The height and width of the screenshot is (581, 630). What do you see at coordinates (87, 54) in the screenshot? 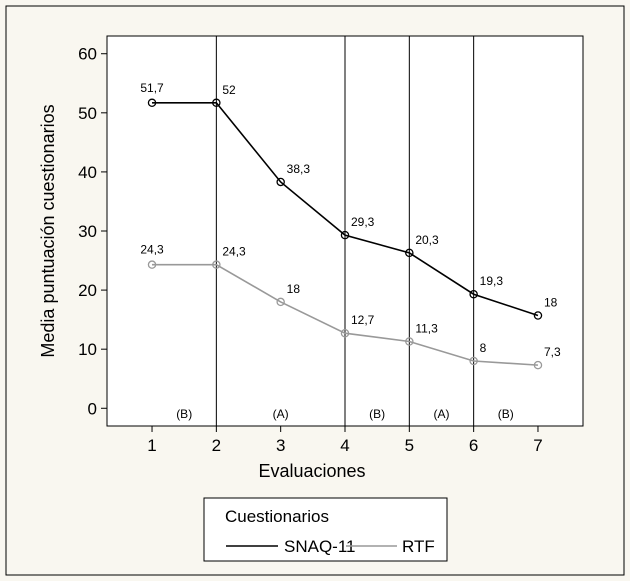
I see `y-tick-label: 60` at bounding box center [87, 54].